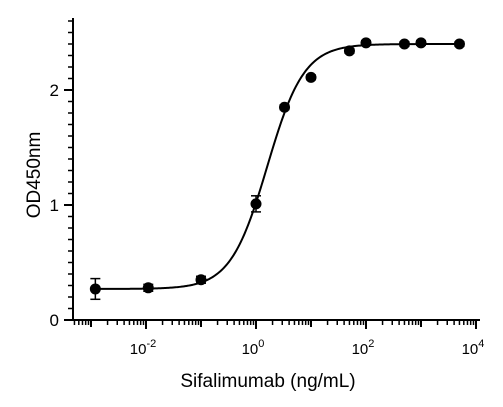 The image size is (503, 407). Describe the element at coordinates (54, 320) in the screenshot. I see `y-tick-label: 0` at that location.